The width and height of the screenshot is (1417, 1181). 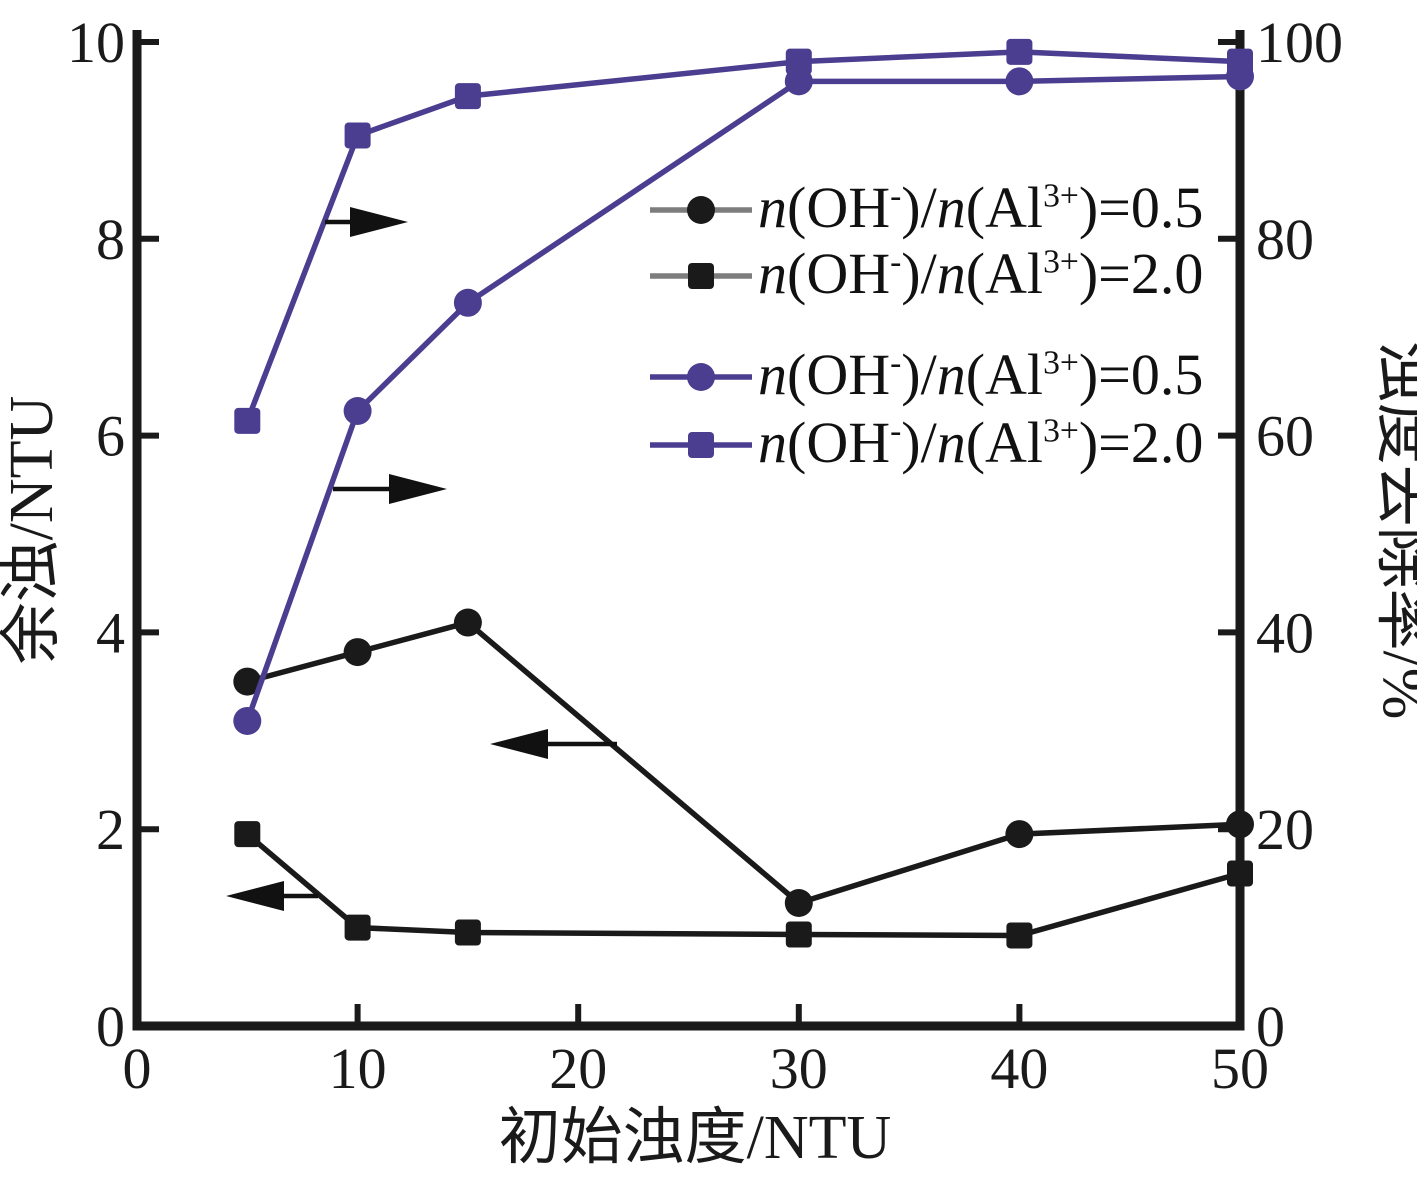 I want to click on right-tick-label: 40, so click(x=1285, y=632).